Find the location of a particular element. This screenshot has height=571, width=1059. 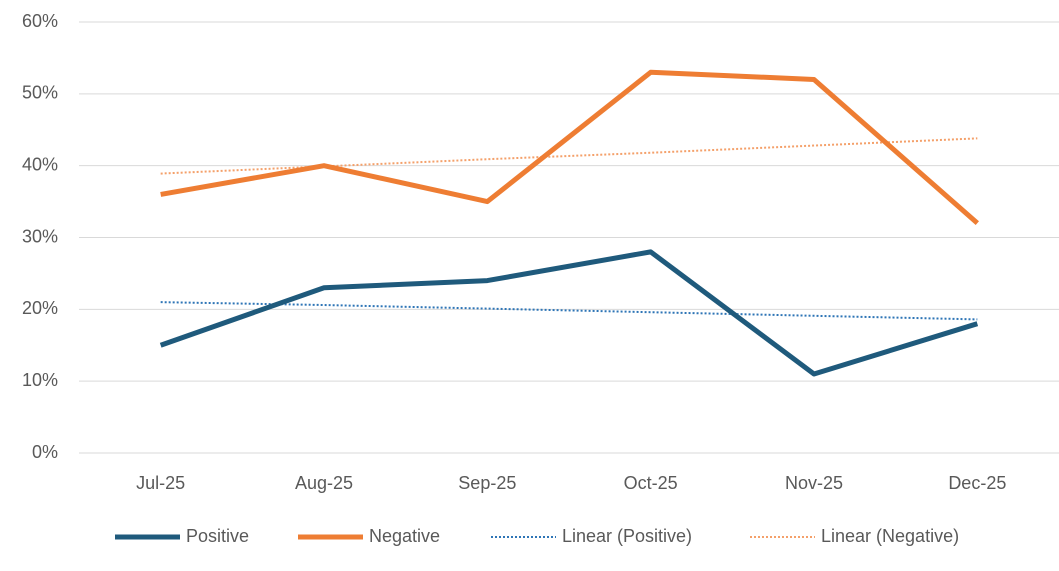

legend-label: Positive is located at coordinates (217, 536).